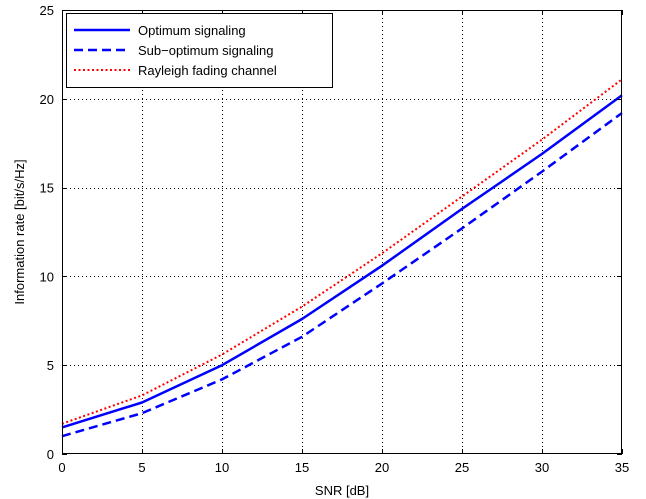 This screenshot has height=499, width=646. I want to click on y-tick-label: 10, so click(47, 276).